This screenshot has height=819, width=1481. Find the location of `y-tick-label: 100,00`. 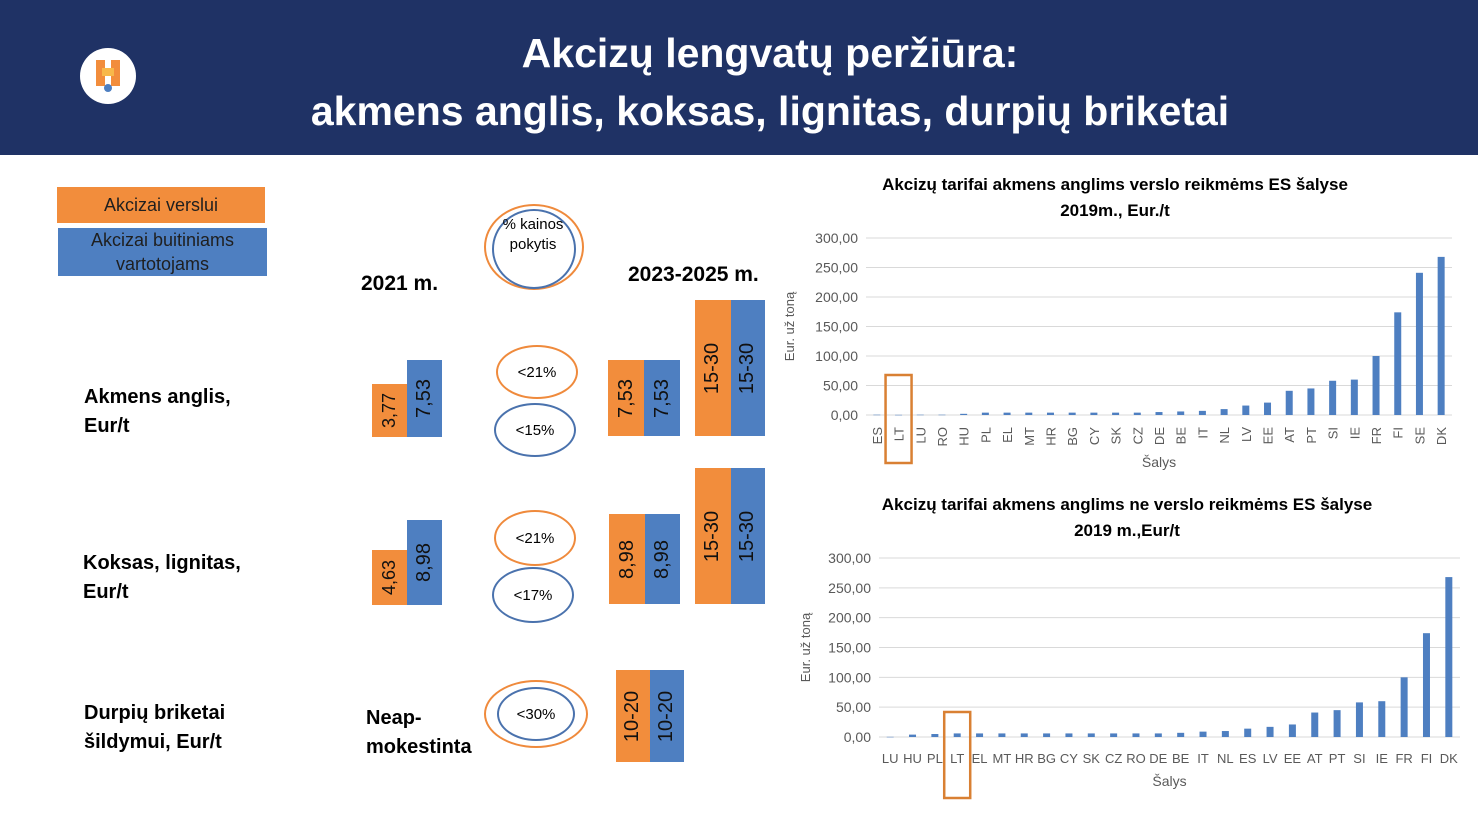

y-tick-label: 100,00 is located at coordinates (836, 356).